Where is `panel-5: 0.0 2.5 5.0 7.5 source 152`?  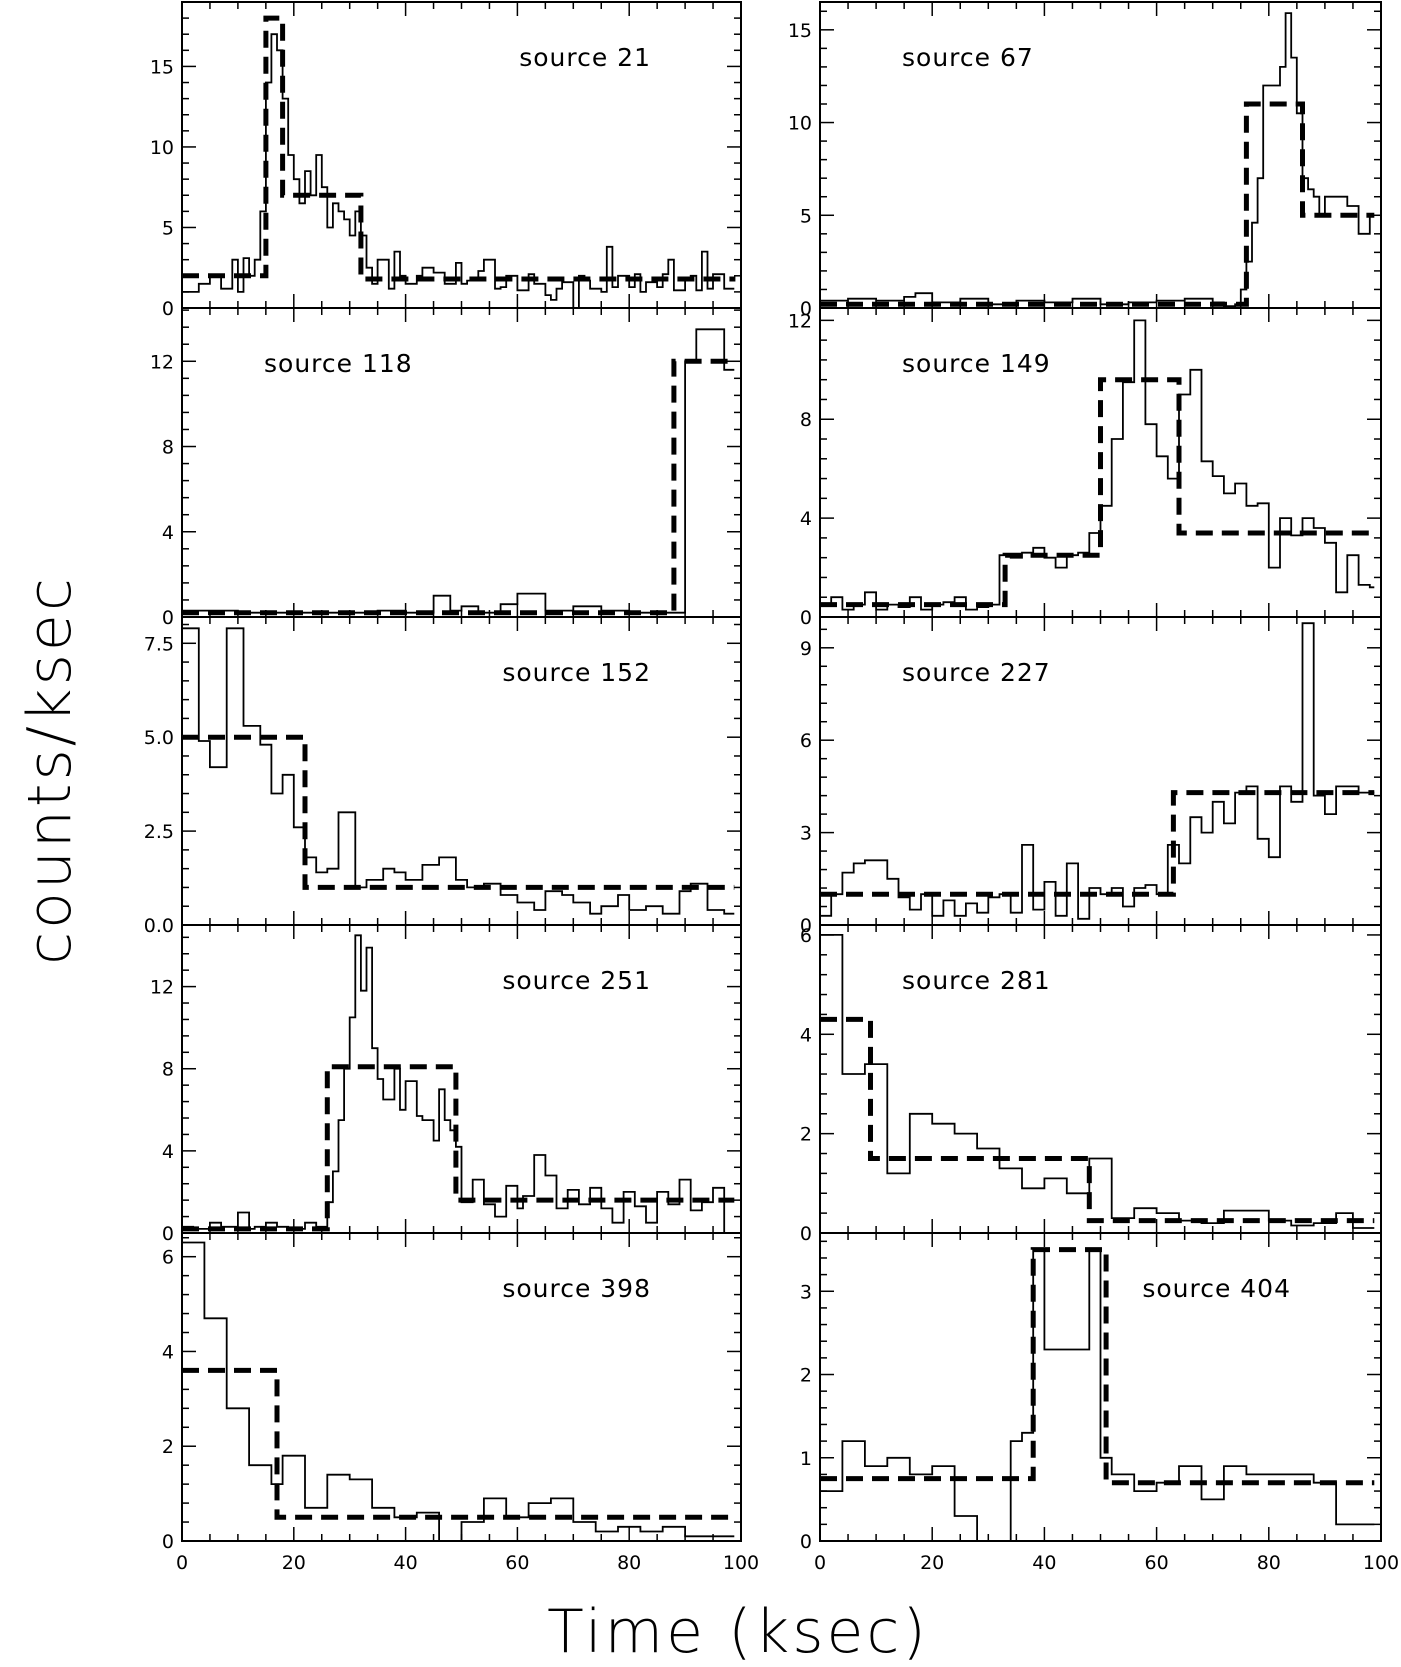
panel-5: 0.0 2.5 5.0 7.5 source 152 is located at coordinates (443, 776).